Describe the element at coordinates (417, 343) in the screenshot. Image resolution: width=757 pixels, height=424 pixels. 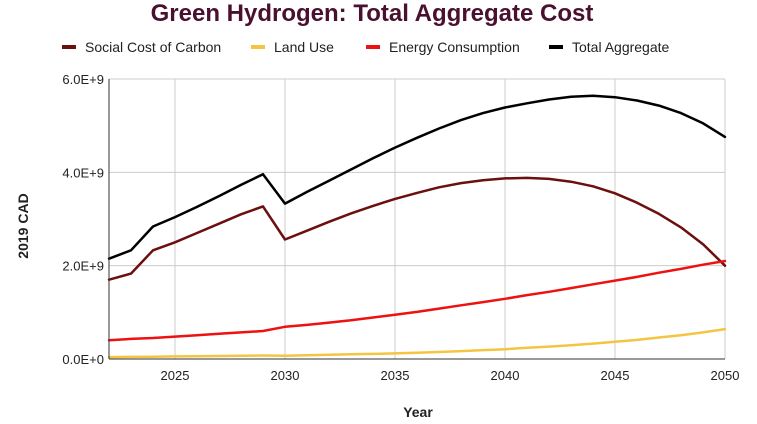
I see `series-line-land-use` at that location.